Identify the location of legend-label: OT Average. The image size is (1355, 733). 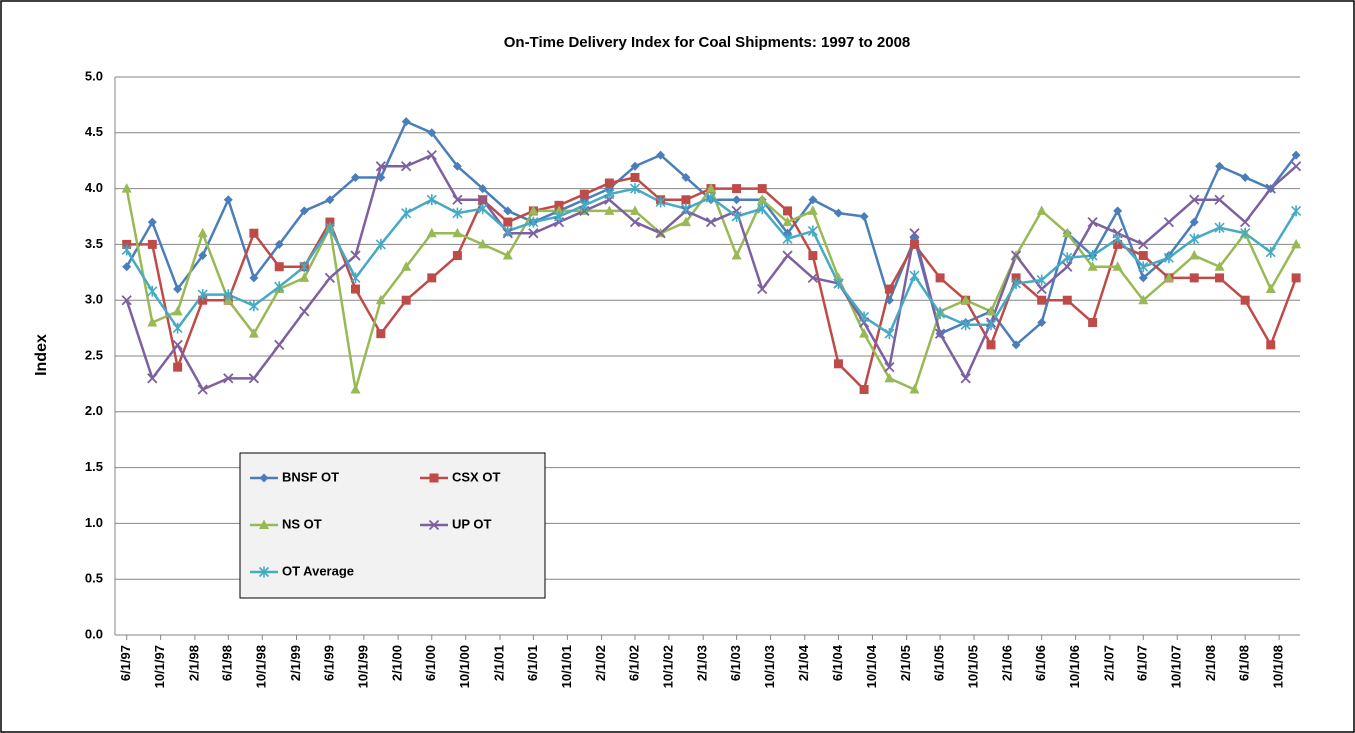
(318, 570).